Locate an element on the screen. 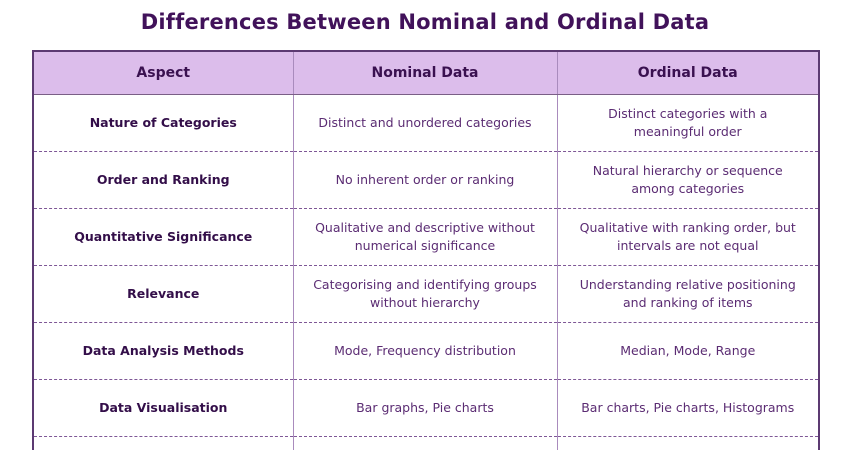  column-header-aspect: Aspect is located at coordinates (163, 73).